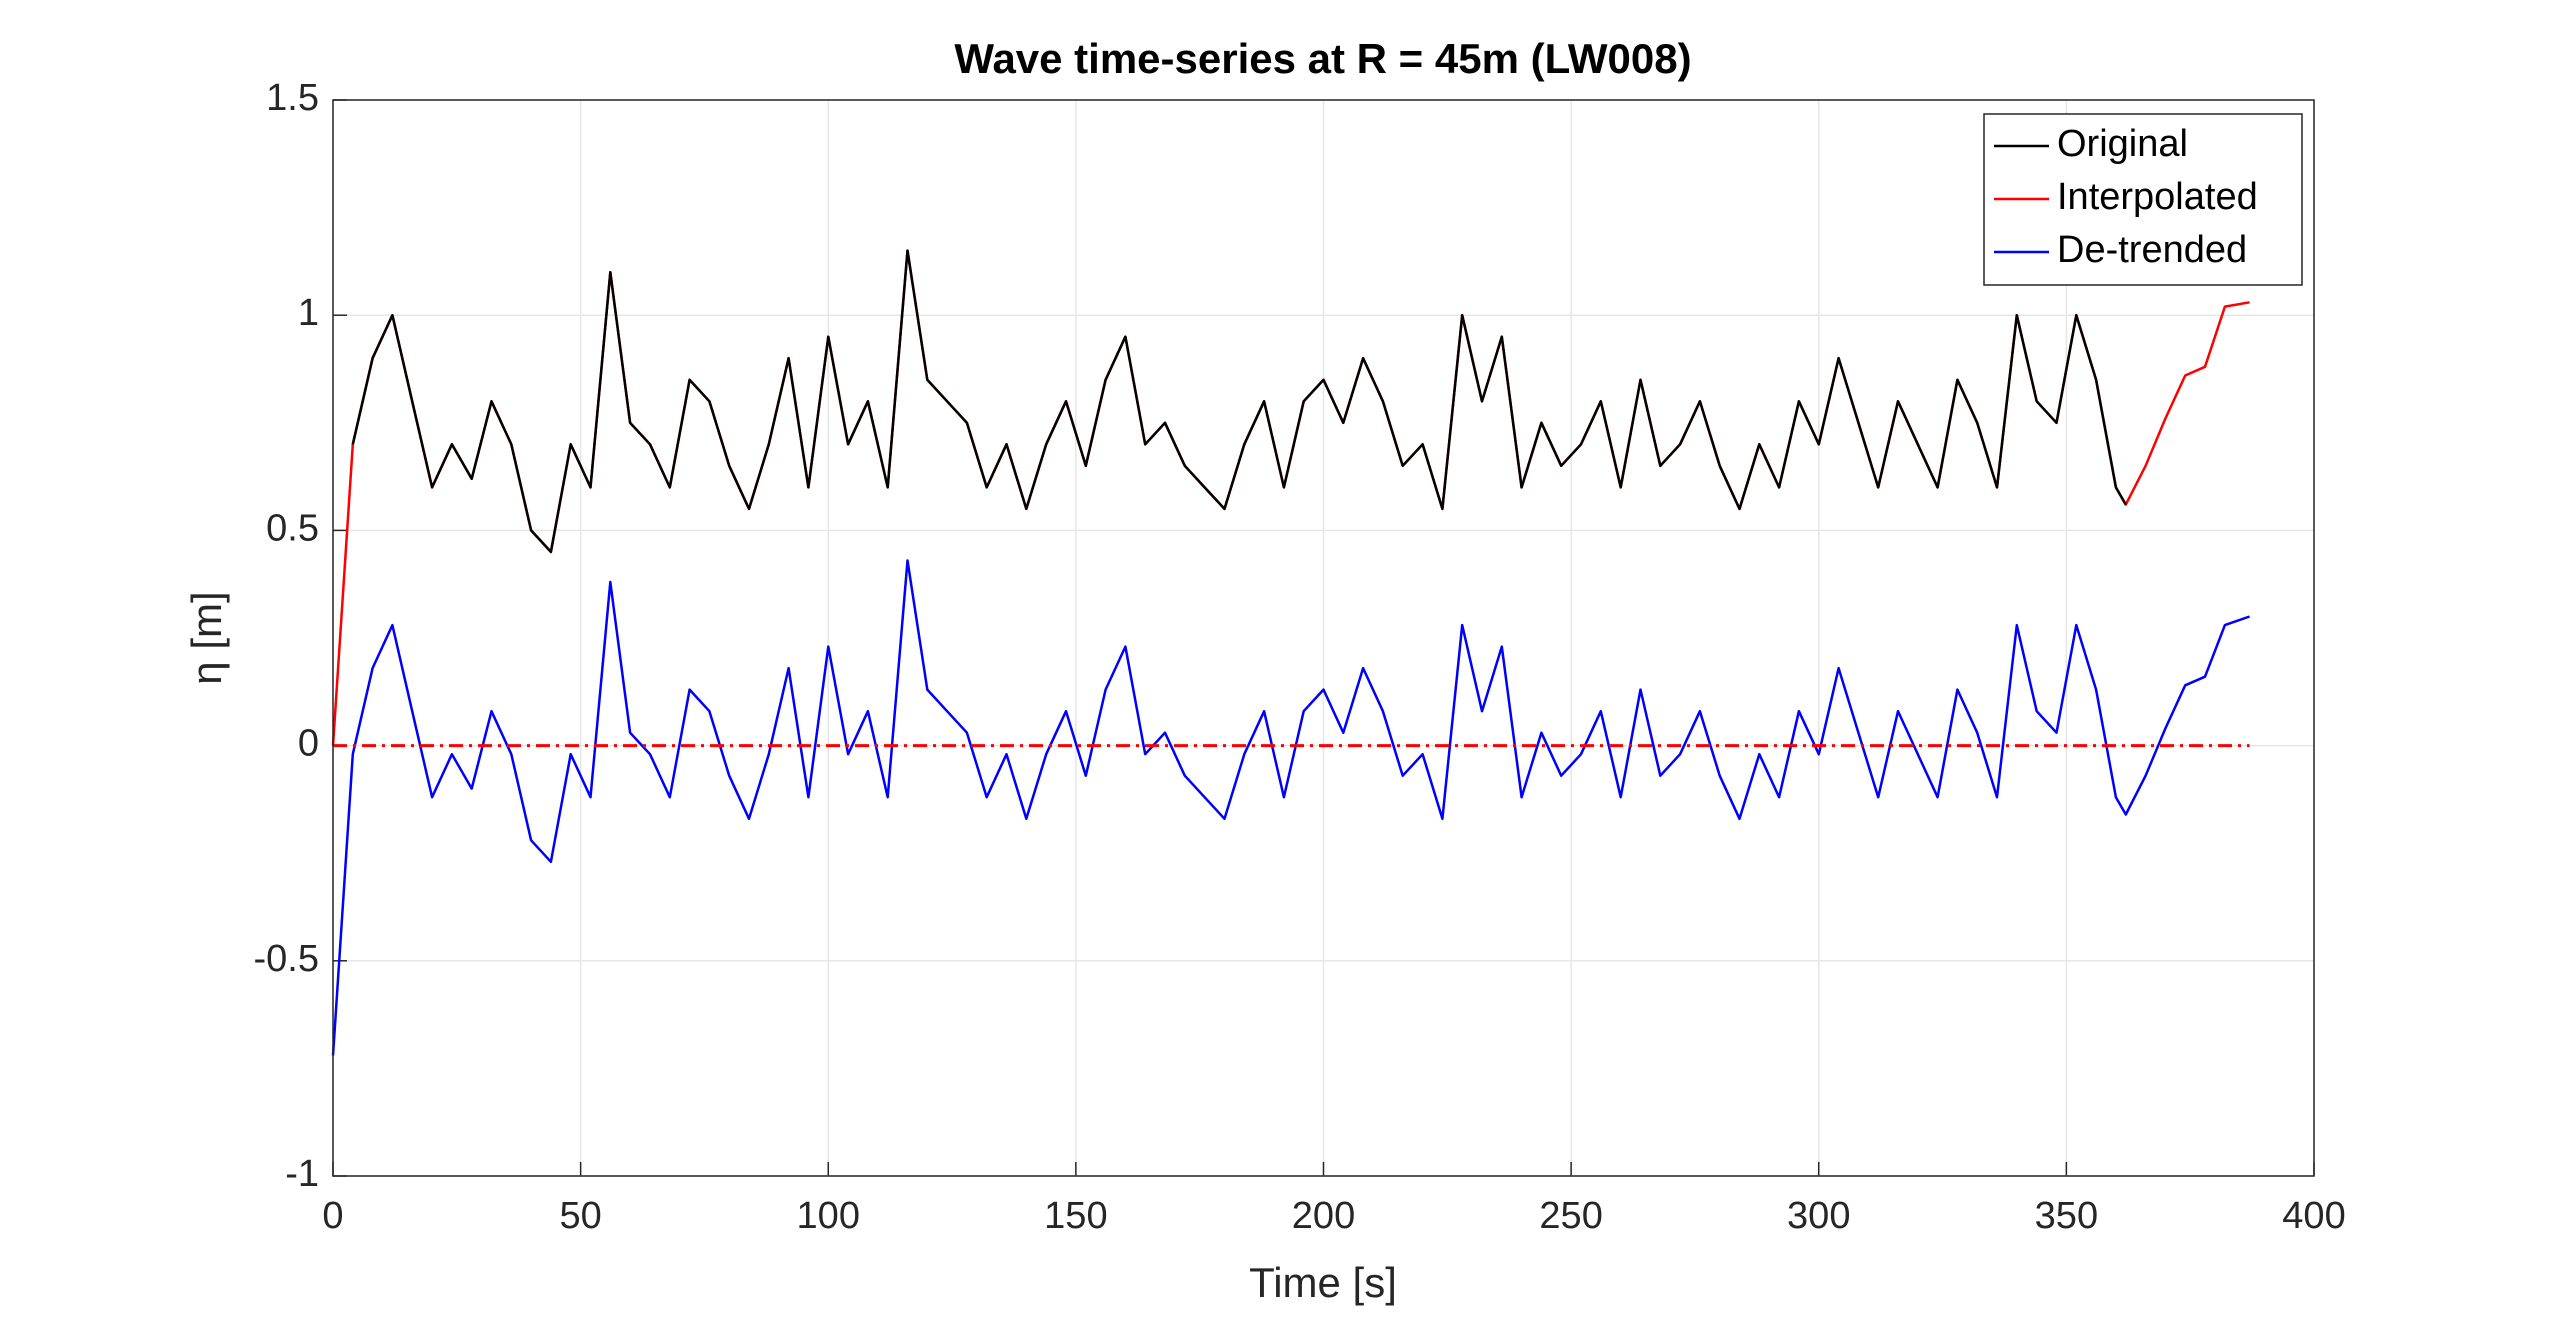  What do you see at coordinates (1323, 1282) in the screenshot?
I see `x-axis-label: Time [s]` at bounding box center [1323, 1282].